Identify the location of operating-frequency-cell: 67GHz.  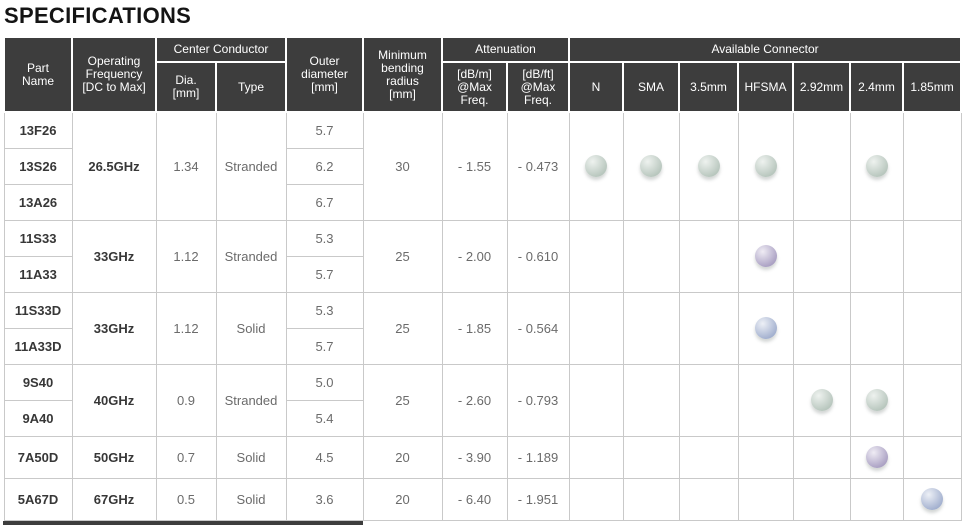
(114, 499).